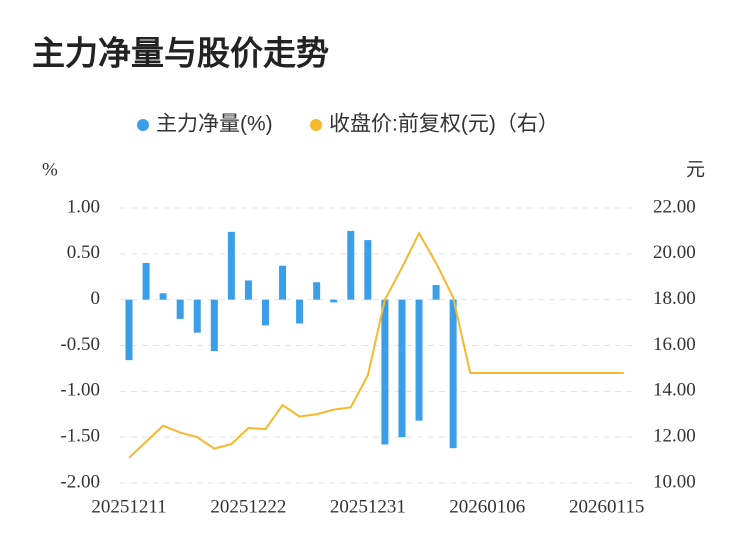 The image size is (750, 558). What do you see at coordinates (674, 252) in the screenshot?
I see `y2-tick-label: 20.00` at bounding box center [674, 252].